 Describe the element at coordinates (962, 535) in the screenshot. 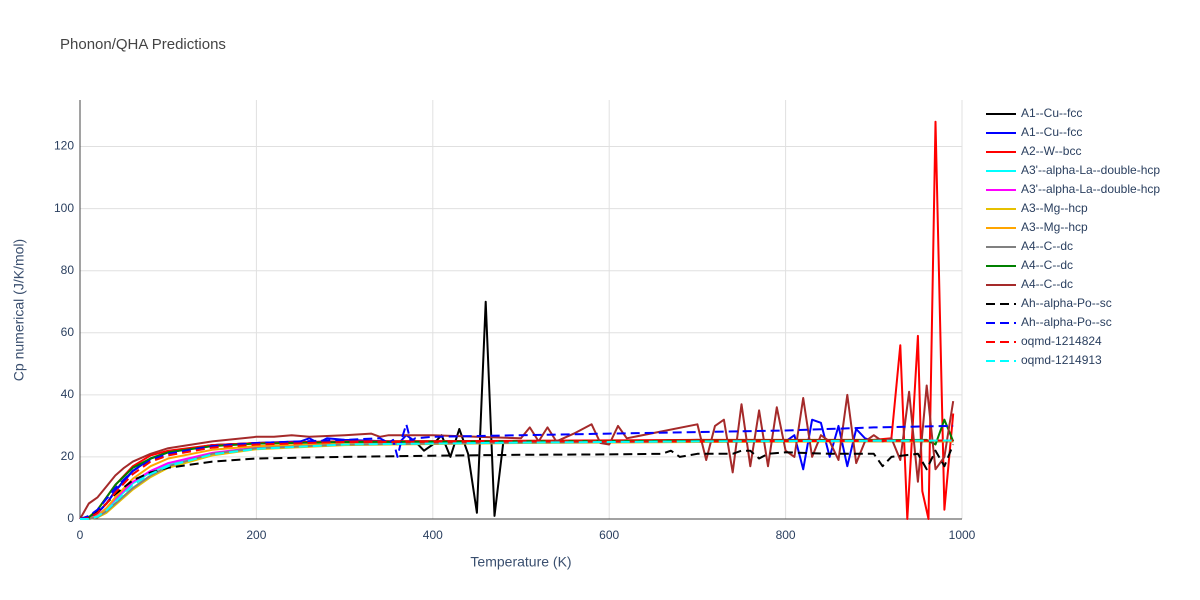

I see `x-tick-label: 1000` at that location.